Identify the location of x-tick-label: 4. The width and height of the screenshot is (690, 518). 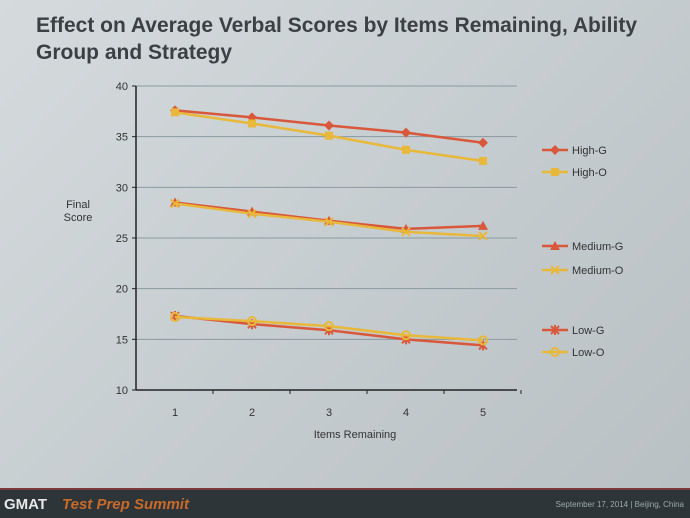
(406, 413).